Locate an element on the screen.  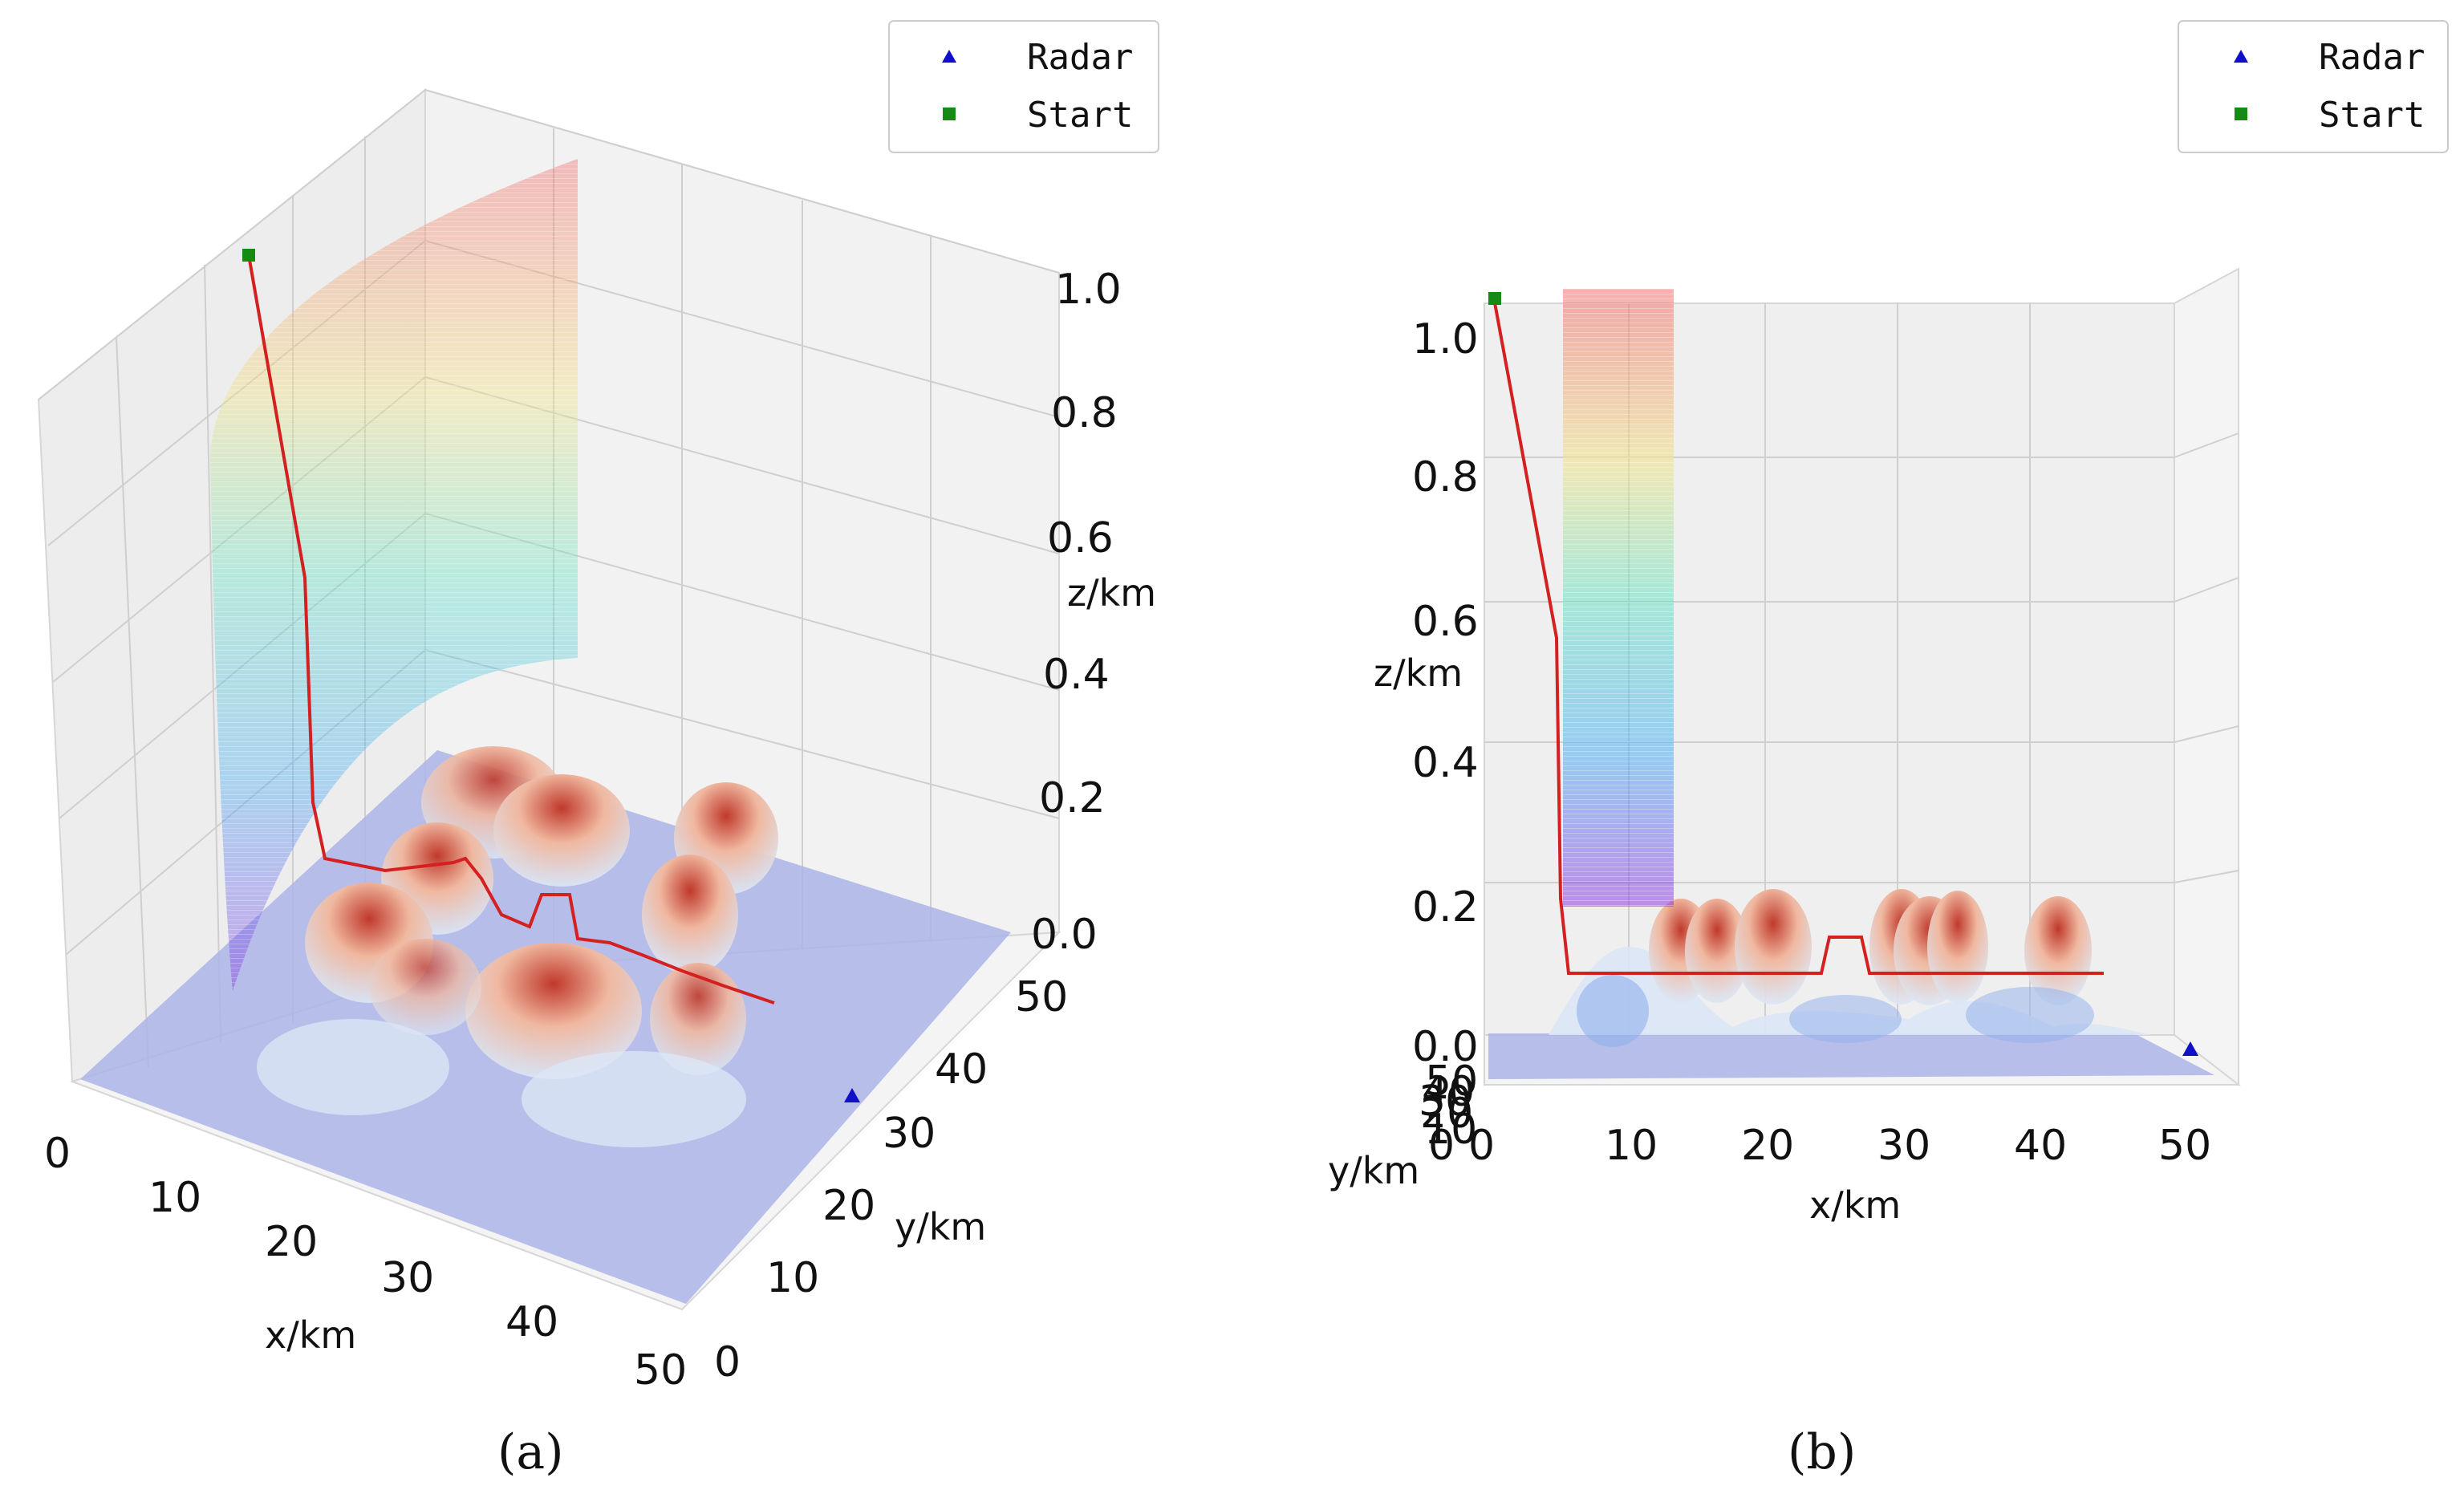
panel-a-legend-box is located at coordinates (1023, 86).